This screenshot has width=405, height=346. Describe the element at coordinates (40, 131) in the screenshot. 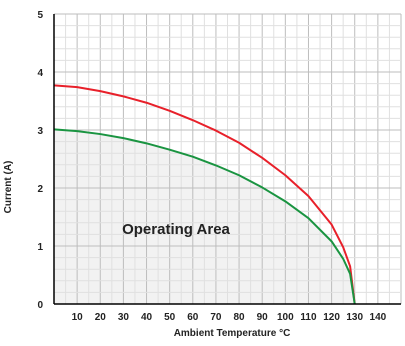

I see `y-tick-label: 3` at that location.